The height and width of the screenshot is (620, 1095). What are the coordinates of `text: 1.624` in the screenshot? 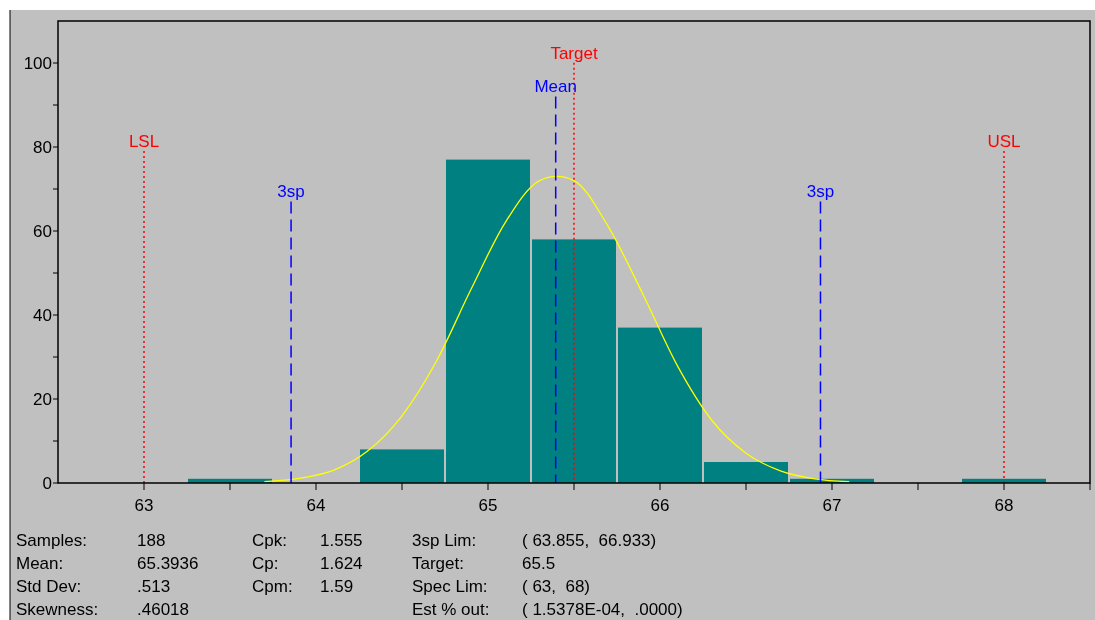 It's located at (341, 563).